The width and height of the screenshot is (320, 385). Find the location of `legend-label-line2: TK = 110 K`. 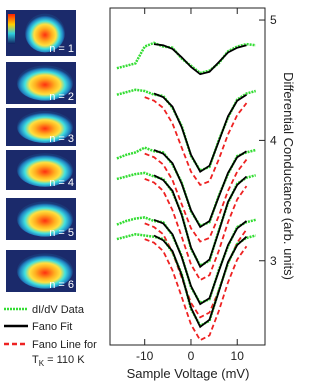

legend-label-line2: TK = 110 K is located at coordinates (58, 361).